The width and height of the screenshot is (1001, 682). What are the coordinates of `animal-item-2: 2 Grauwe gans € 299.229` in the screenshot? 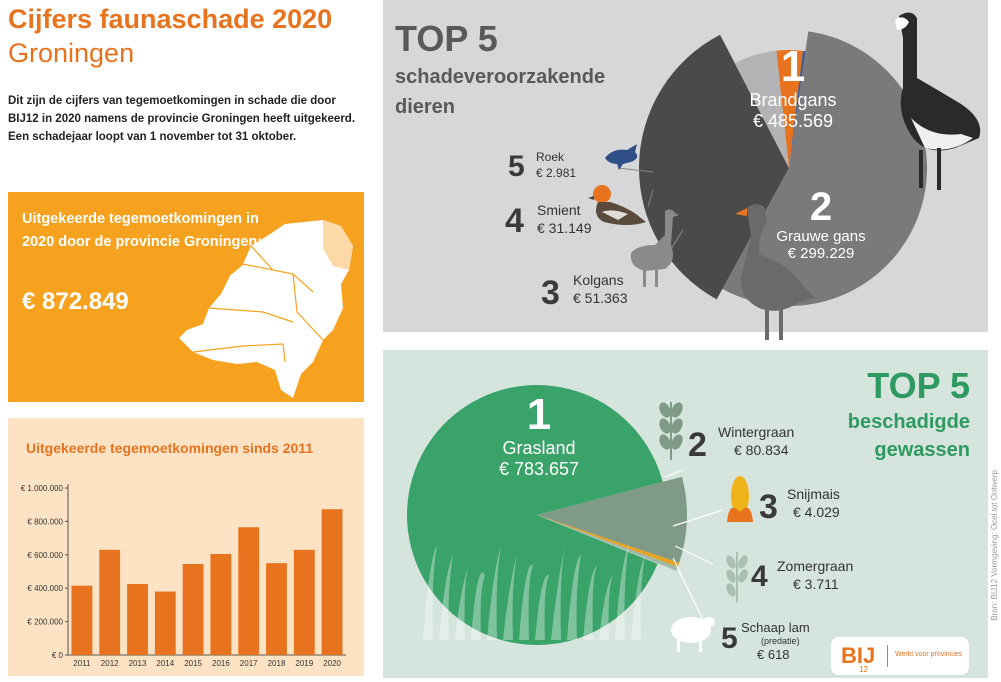 It's located at (821, 224).